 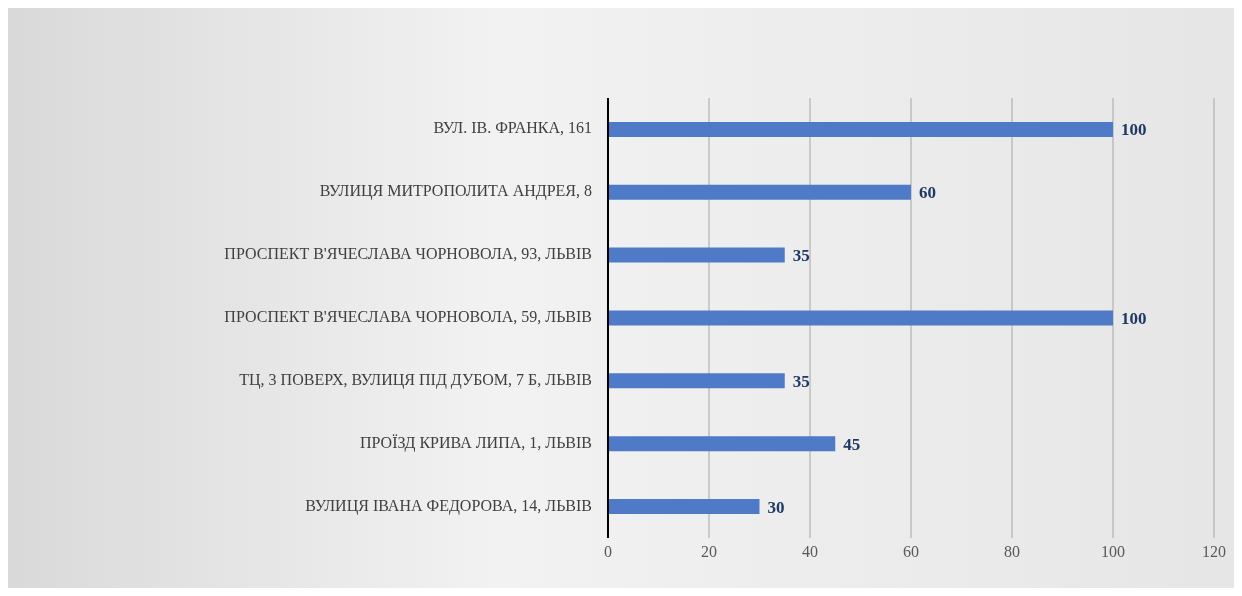 I want to click on x-tick-label: 80, so click(x=1012, y=552).